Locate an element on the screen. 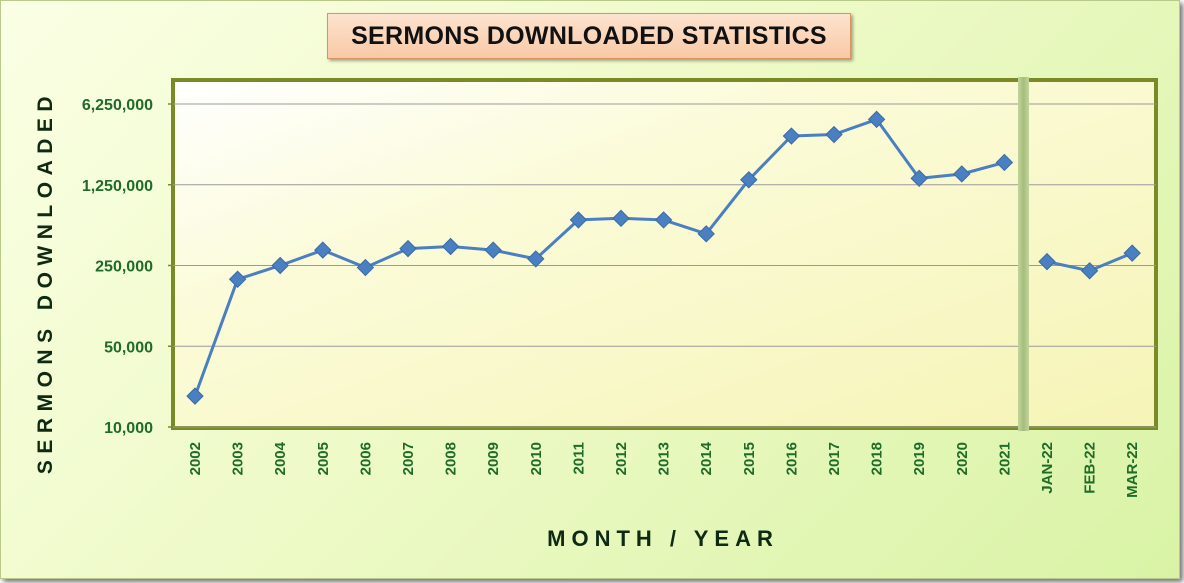 The image size is (1184, 583). data-point-2004 is located at coordinates (280, 265).